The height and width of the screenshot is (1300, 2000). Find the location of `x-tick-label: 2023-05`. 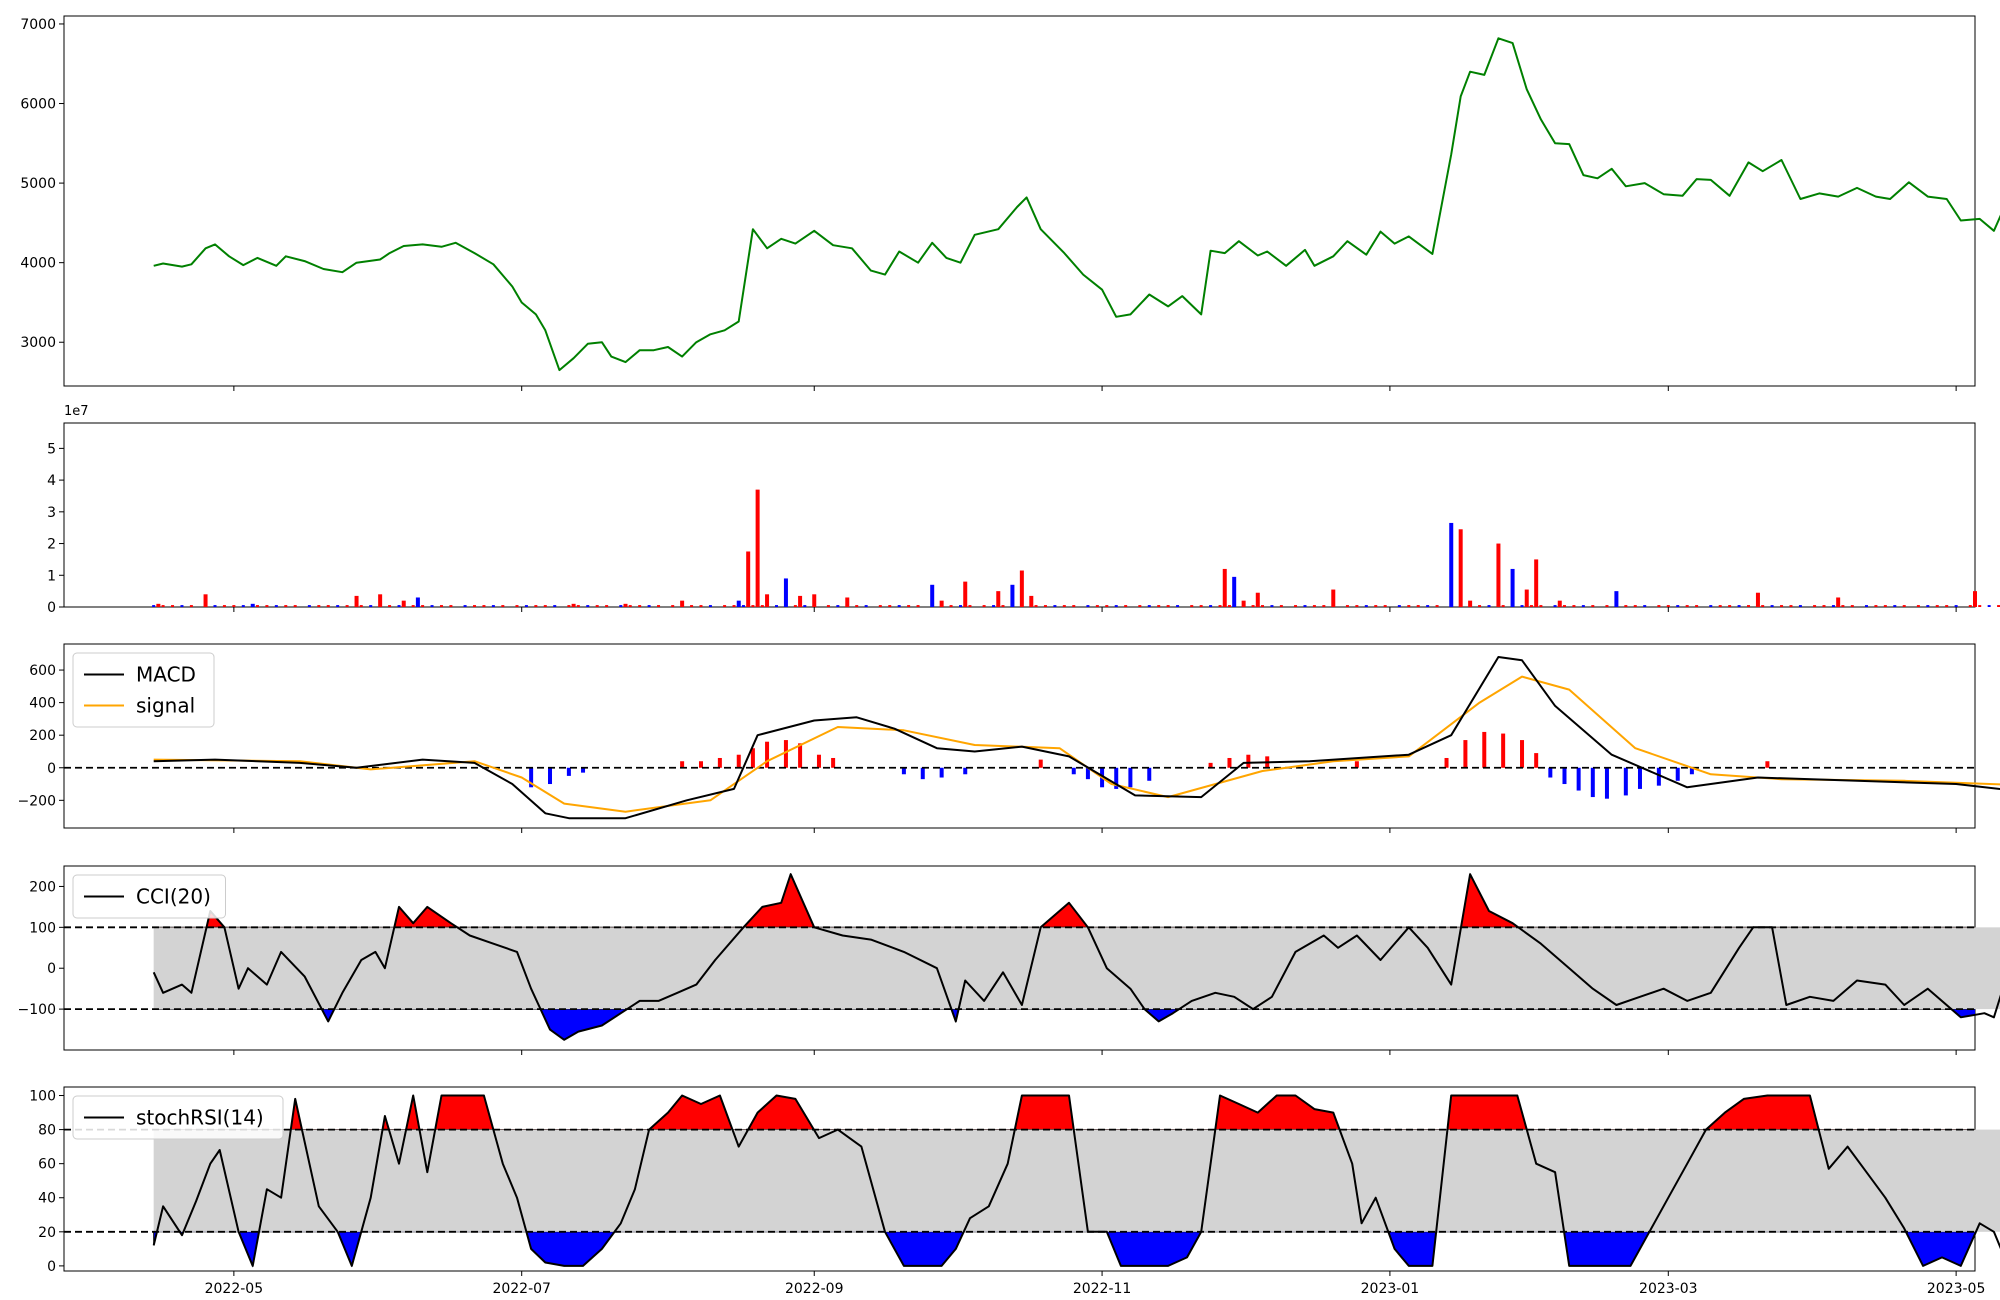

x-tick-label: 2023-05 is located at coordinates (1956, 1289).